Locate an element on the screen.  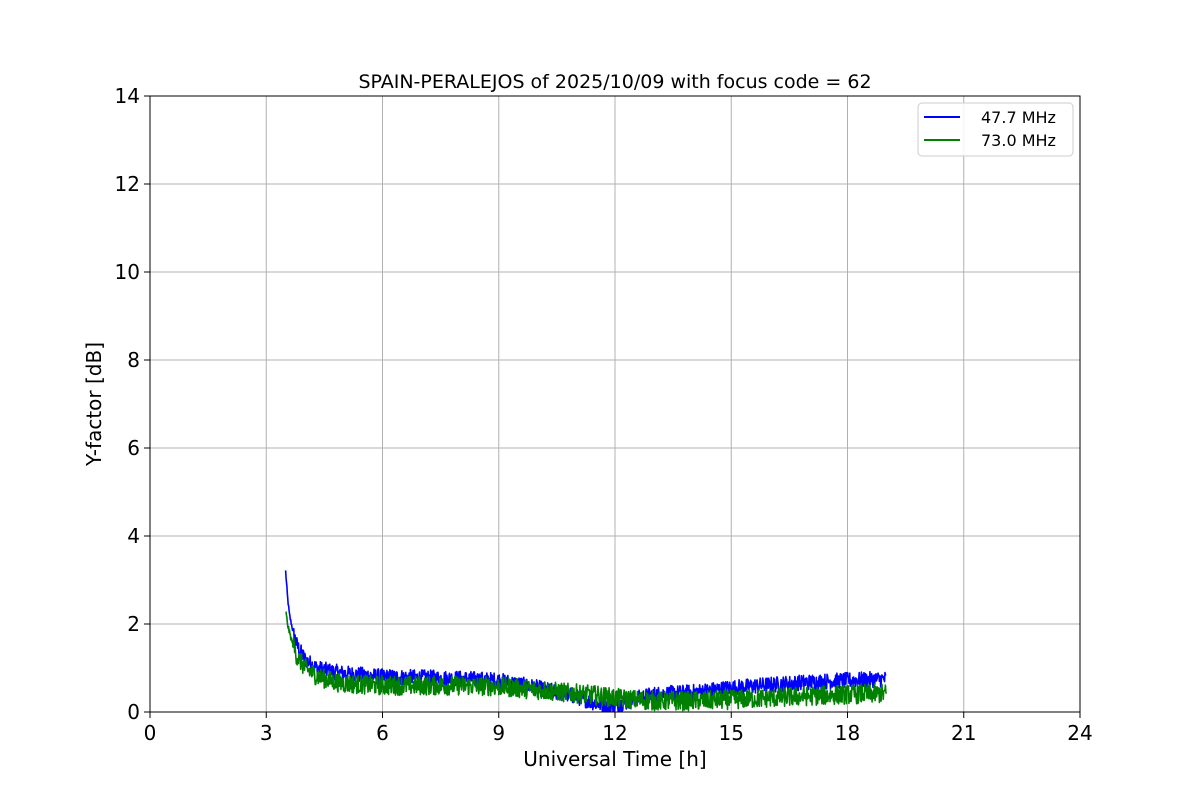
y-tick-label: 0 is located at coordinates (133, 712).